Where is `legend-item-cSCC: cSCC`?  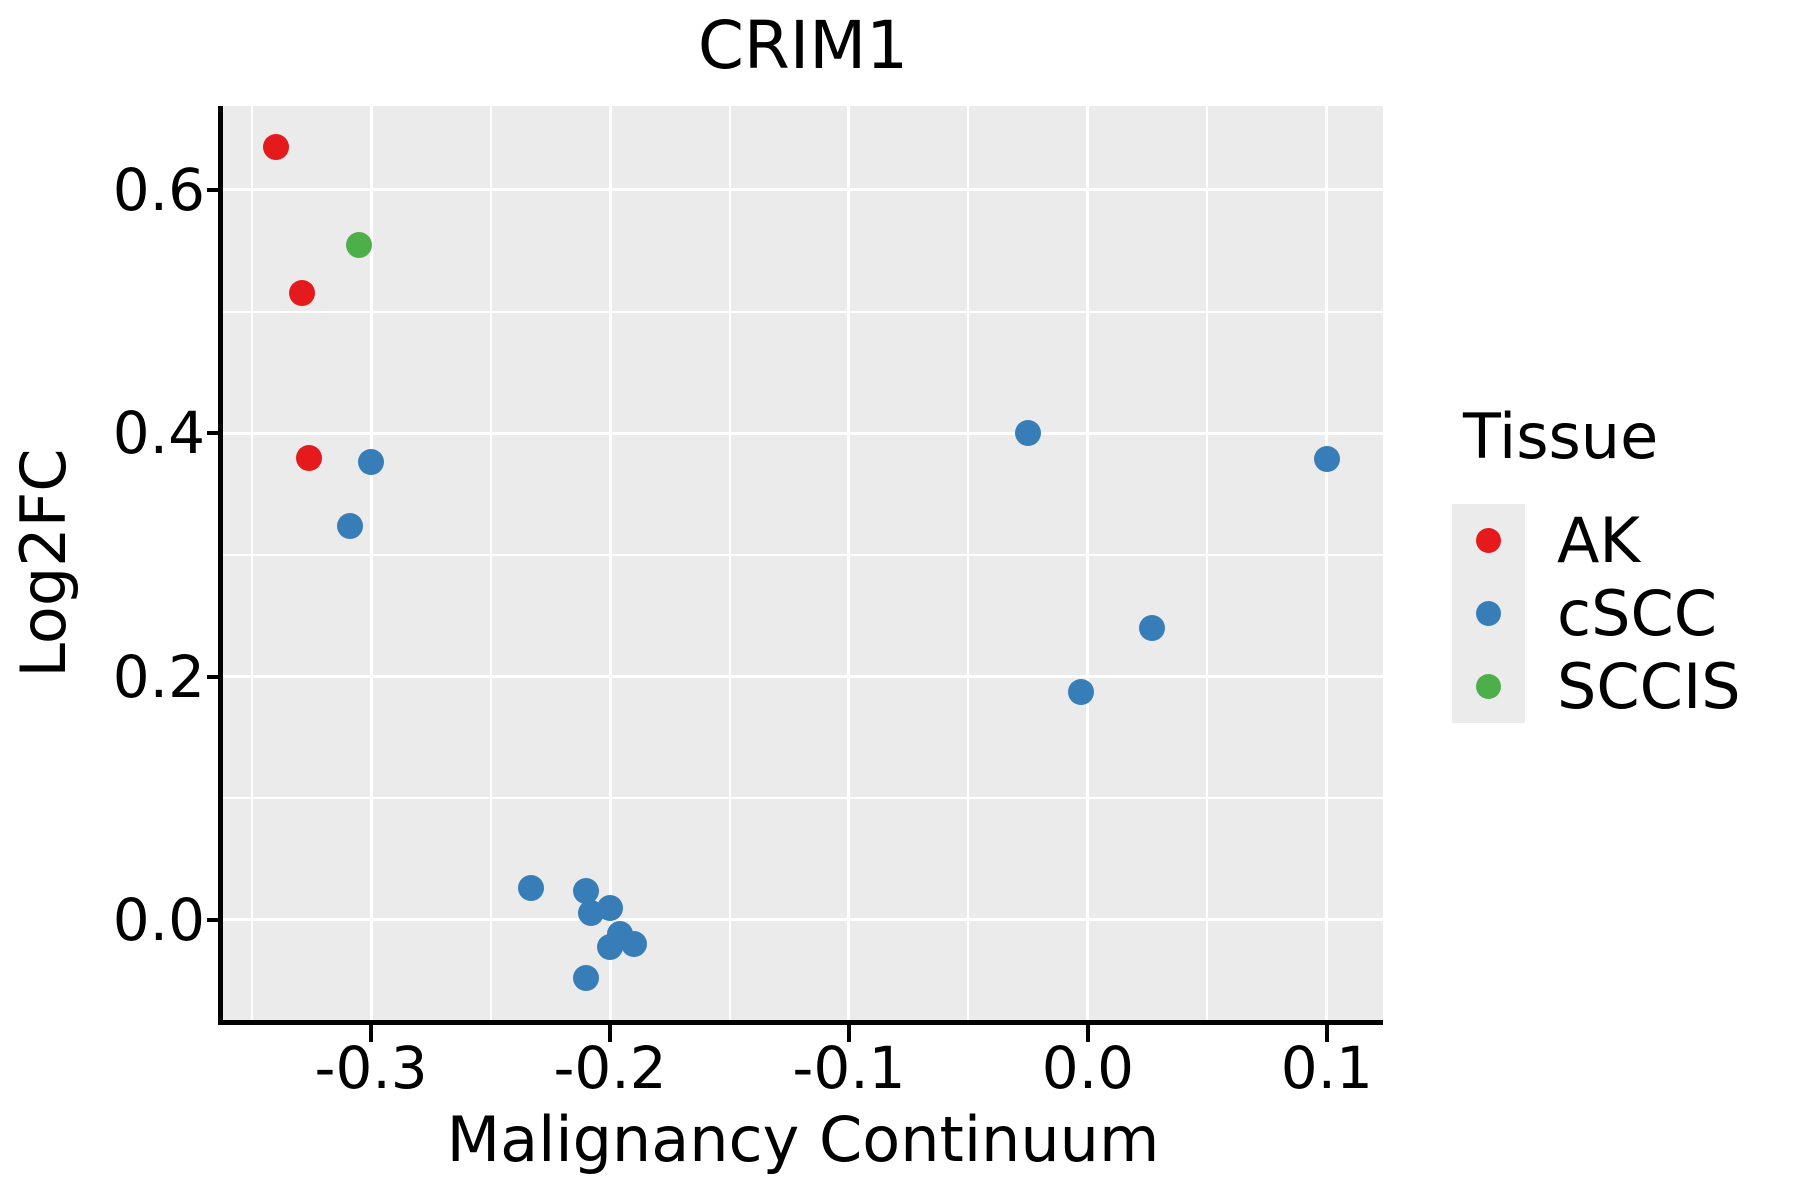 legend-item-cSCC: cSCC is located at coordinates (1596, 613).